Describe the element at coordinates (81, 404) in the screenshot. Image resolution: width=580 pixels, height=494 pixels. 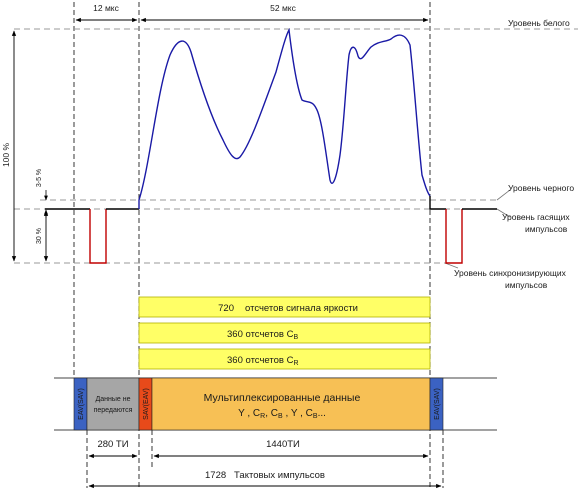
I see `eav-label-left: EAV(SAV)` at that location.